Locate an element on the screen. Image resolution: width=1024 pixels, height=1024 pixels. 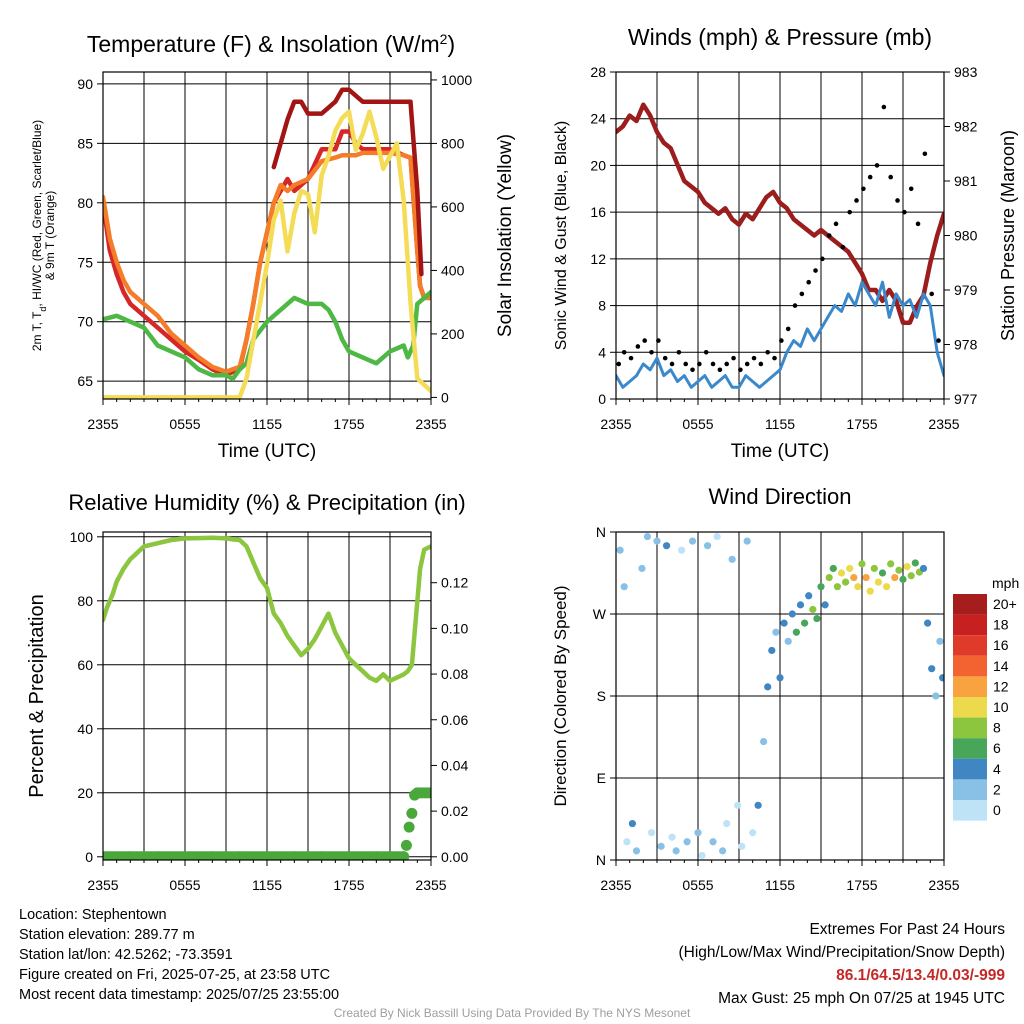
y-tick-label: 28 is located at coordinates (598, 72).